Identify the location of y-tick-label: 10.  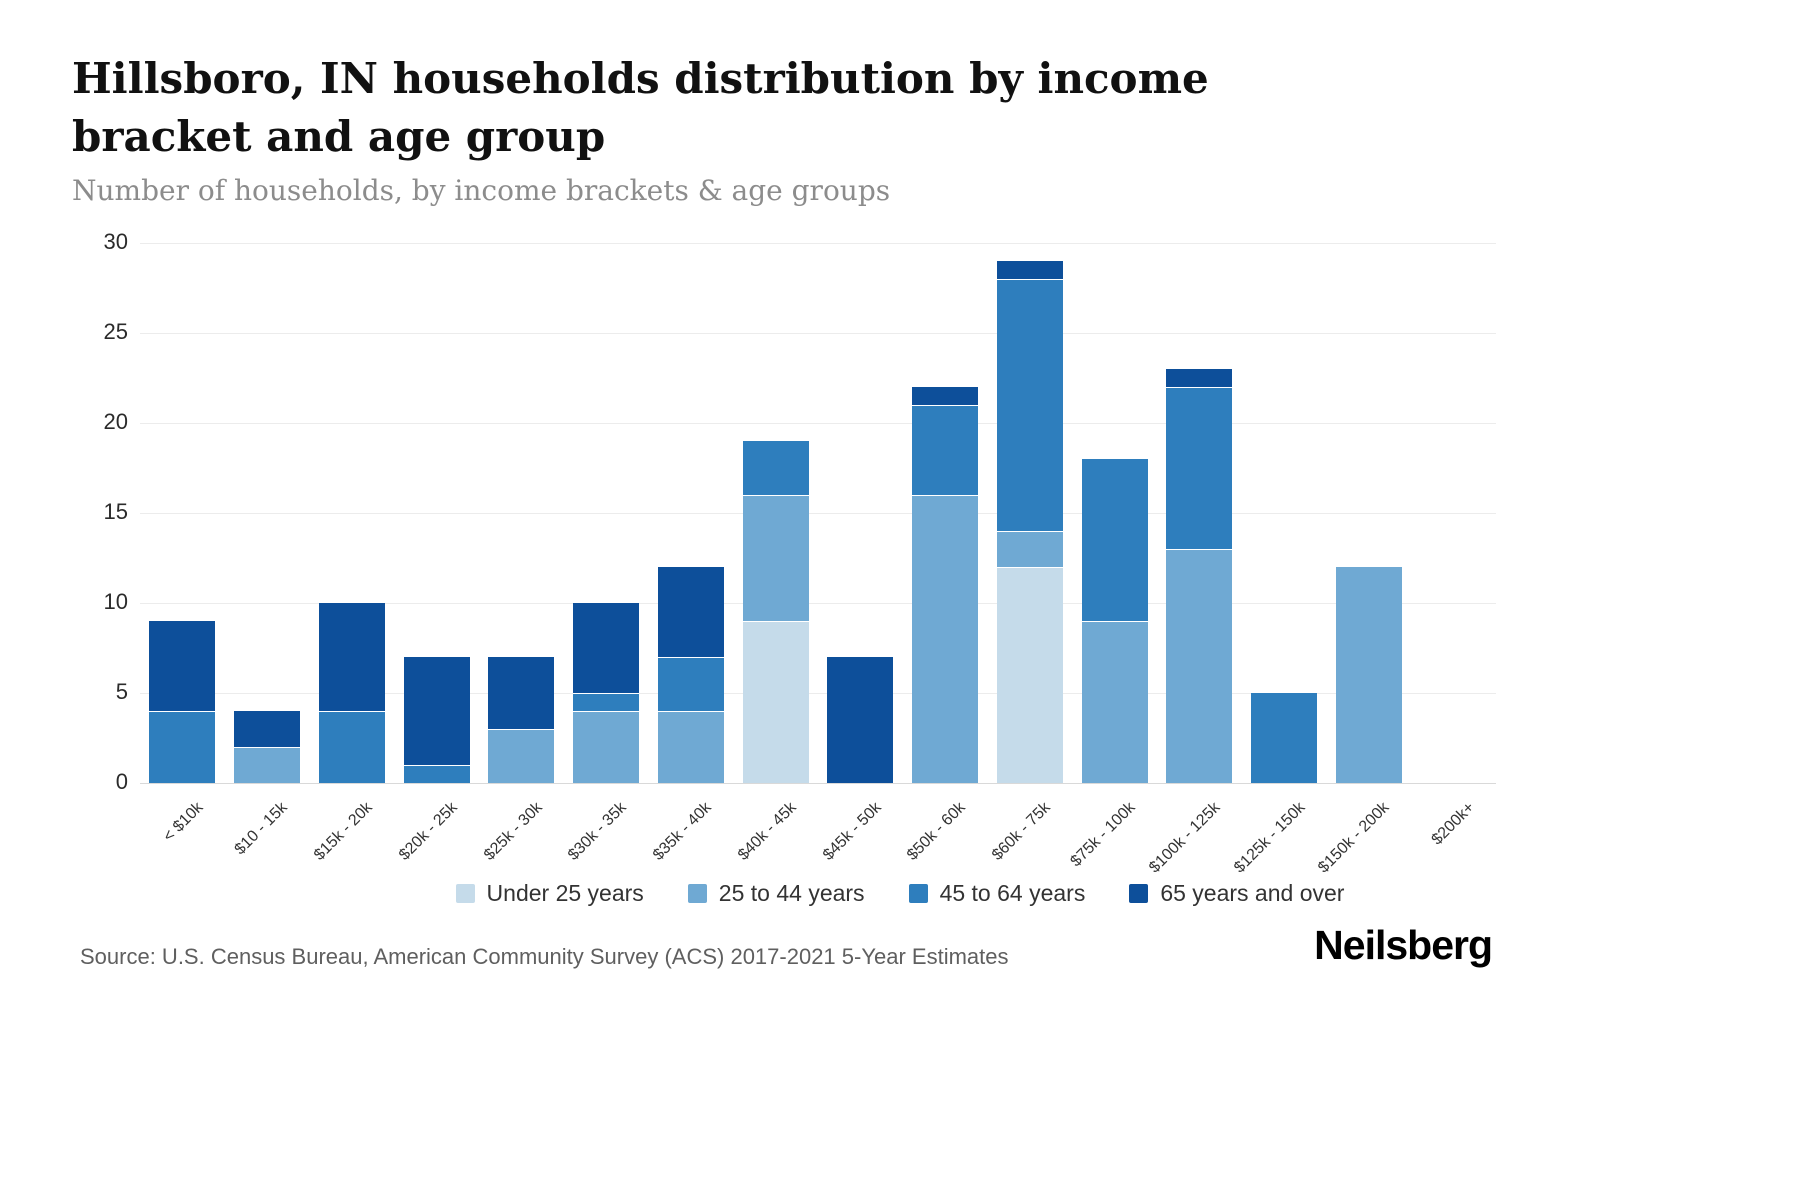
(115, 601).